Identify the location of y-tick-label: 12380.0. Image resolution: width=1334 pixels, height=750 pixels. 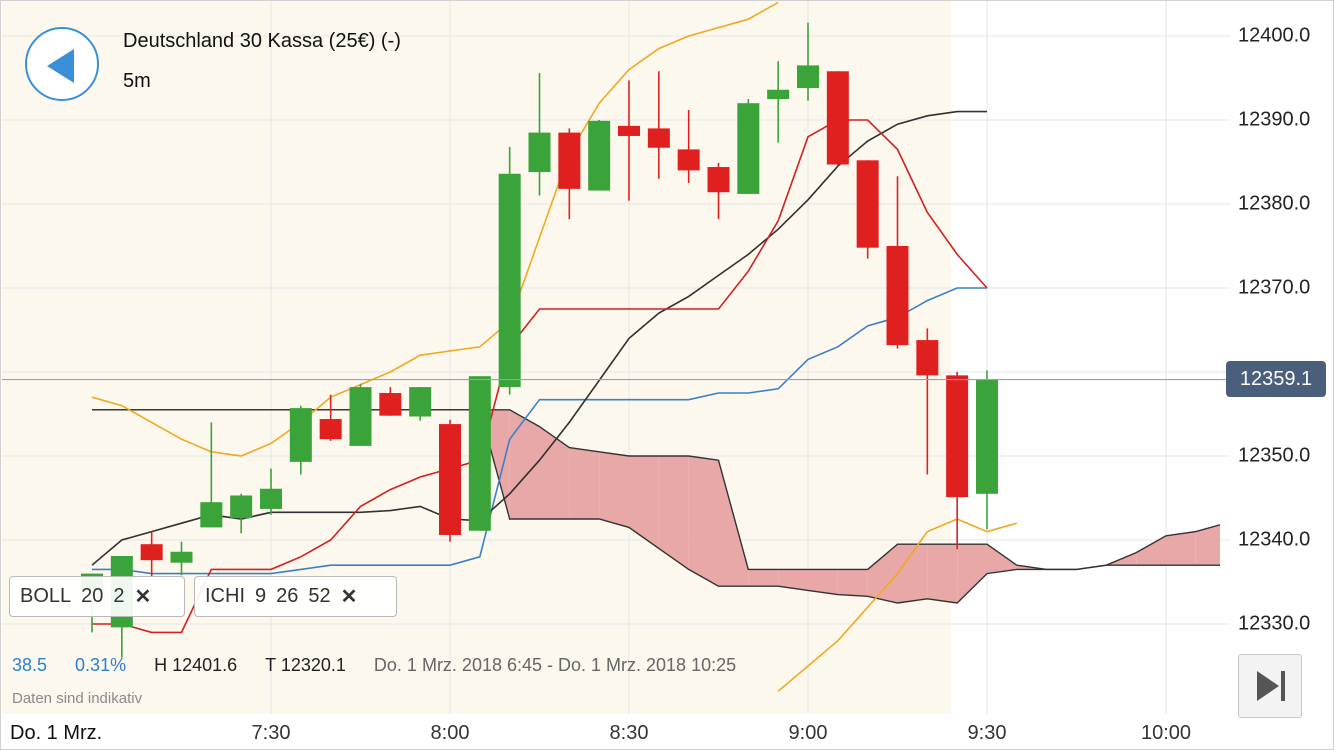
(1274, 203).